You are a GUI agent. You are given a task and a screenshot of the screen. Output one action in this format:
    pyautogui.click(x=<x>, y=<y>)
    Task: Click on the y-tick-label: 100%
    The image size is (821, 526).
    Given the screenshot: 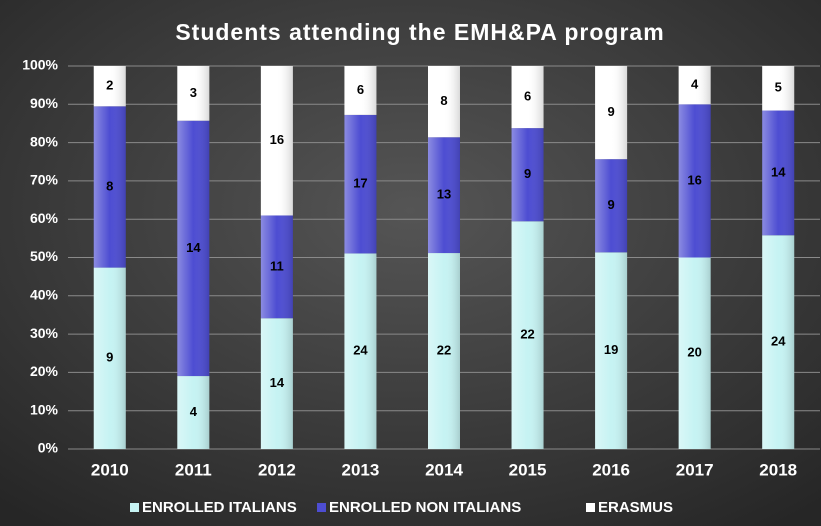 What is the action you would take?
    pyautogui.click(x=40, y=65)
    